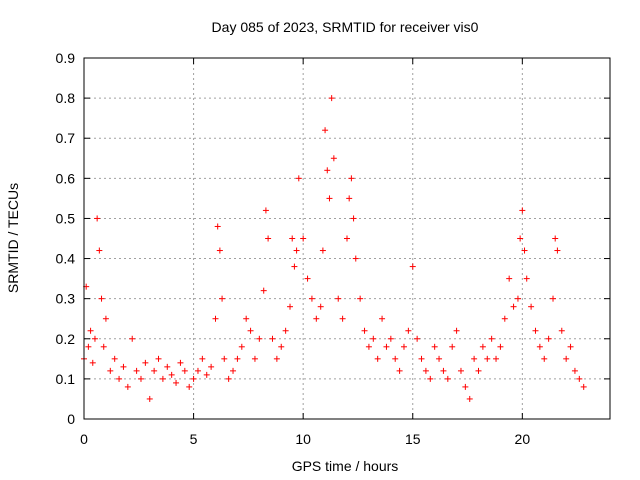  What do you see at coordinates (66, 138) in the screenshot?
I see `y-tick-label: 0.7` at bounding box center [66, 138].